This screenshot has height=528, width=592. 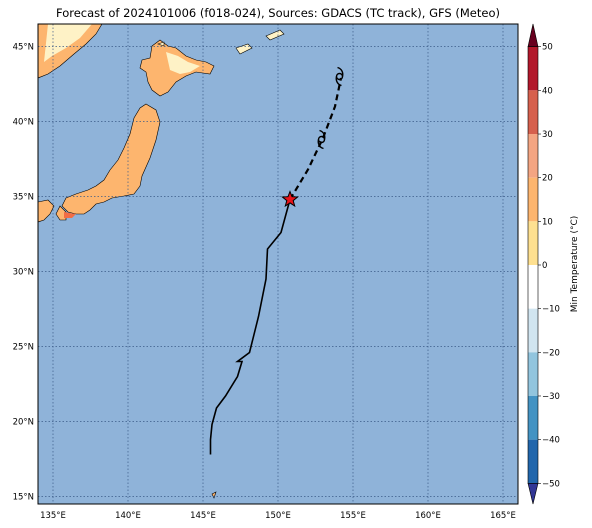 What do you see at coordinates (23, 273) in the screenshot?
I see `lat-tick-label: 30°N` at bounding box center [23, 273].